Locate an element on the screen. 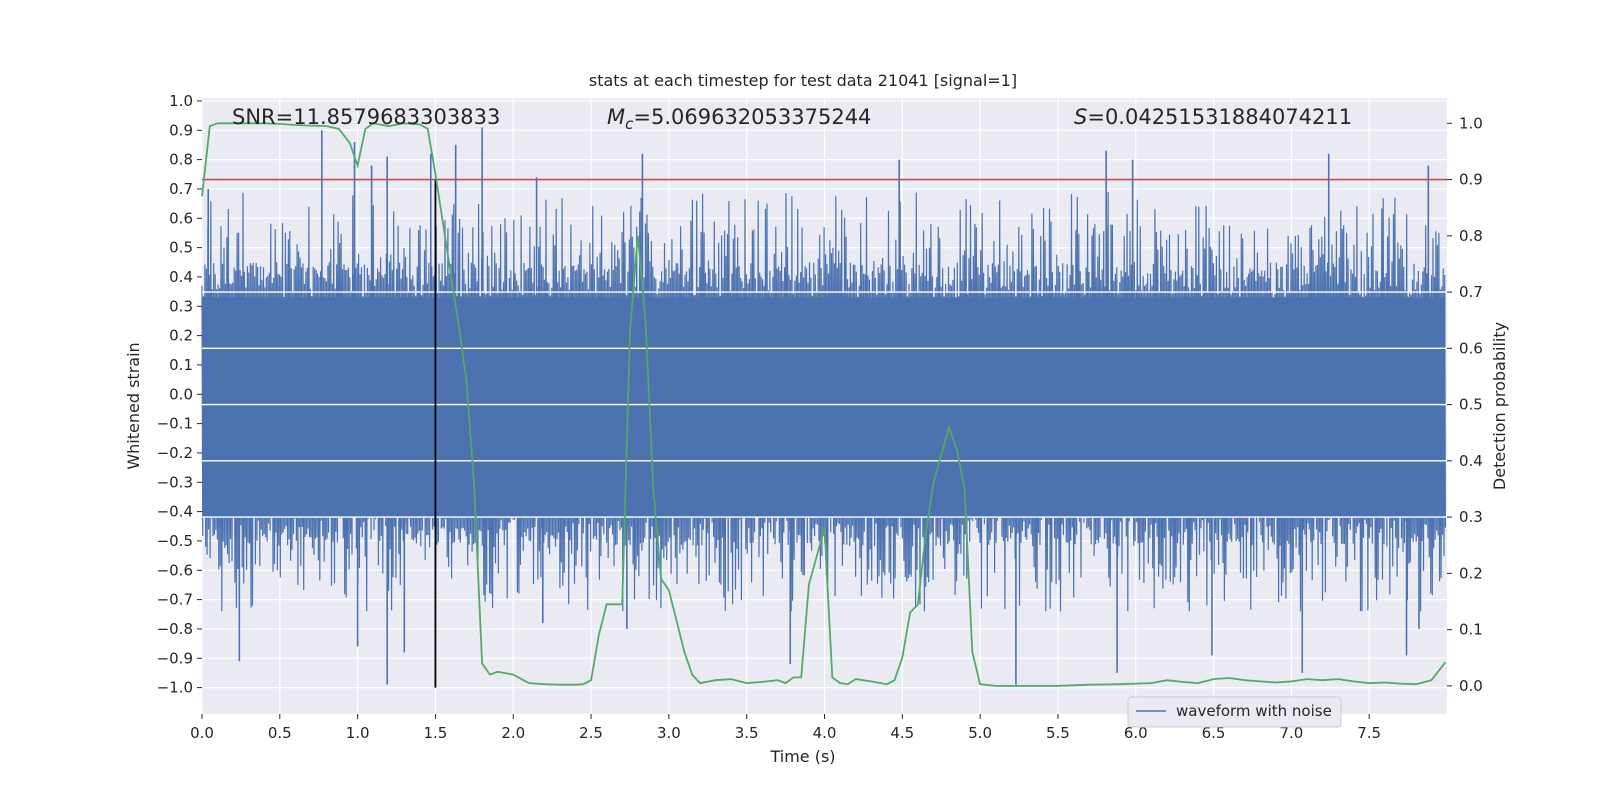  y-left-tick-label: −0.9 is located at coordinates (175, 658).